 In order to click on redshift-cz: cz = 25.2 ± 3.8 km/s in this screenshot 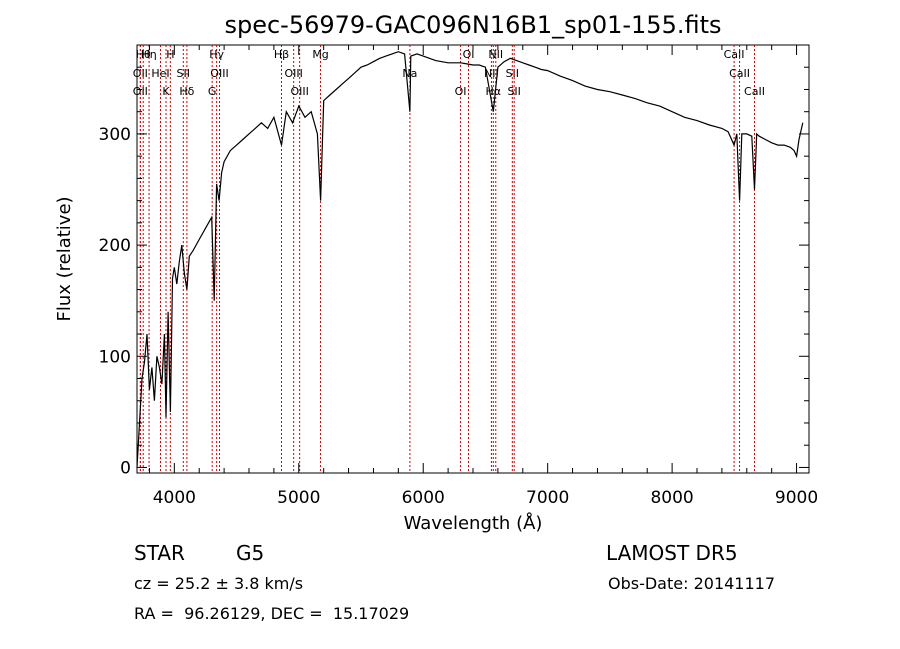, I will do `click(219, 583)`.